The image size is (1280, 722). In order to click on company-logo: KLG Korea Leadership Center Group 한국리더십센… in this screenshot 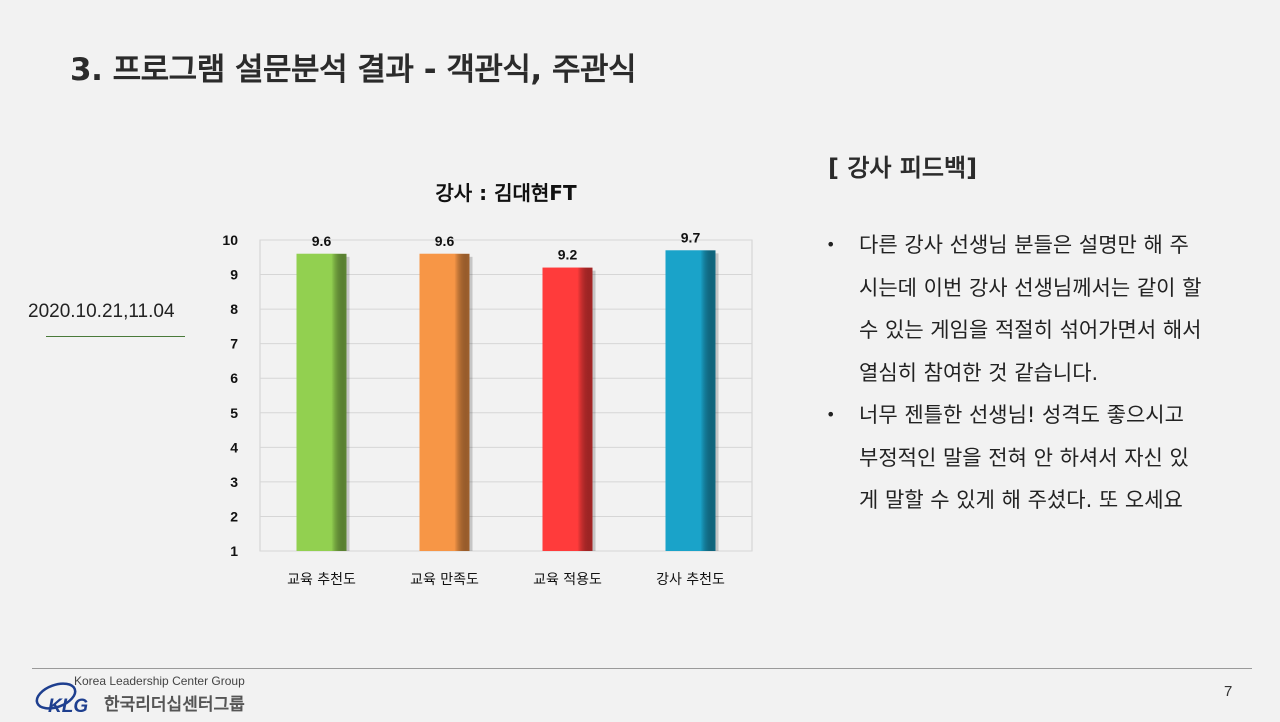, I will do `click(154, 695)`.